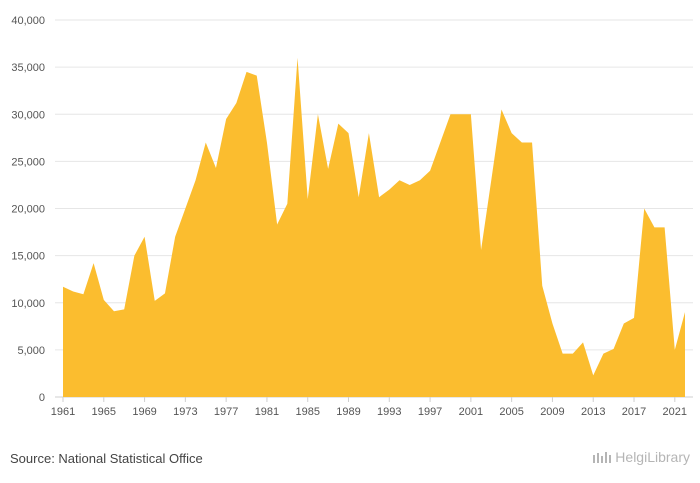 The image size is (700, 483). What do you see at coordinates (42, 398) in the screenshot?
I see `y-tick-label: 0` at bounding box center [42, 398].